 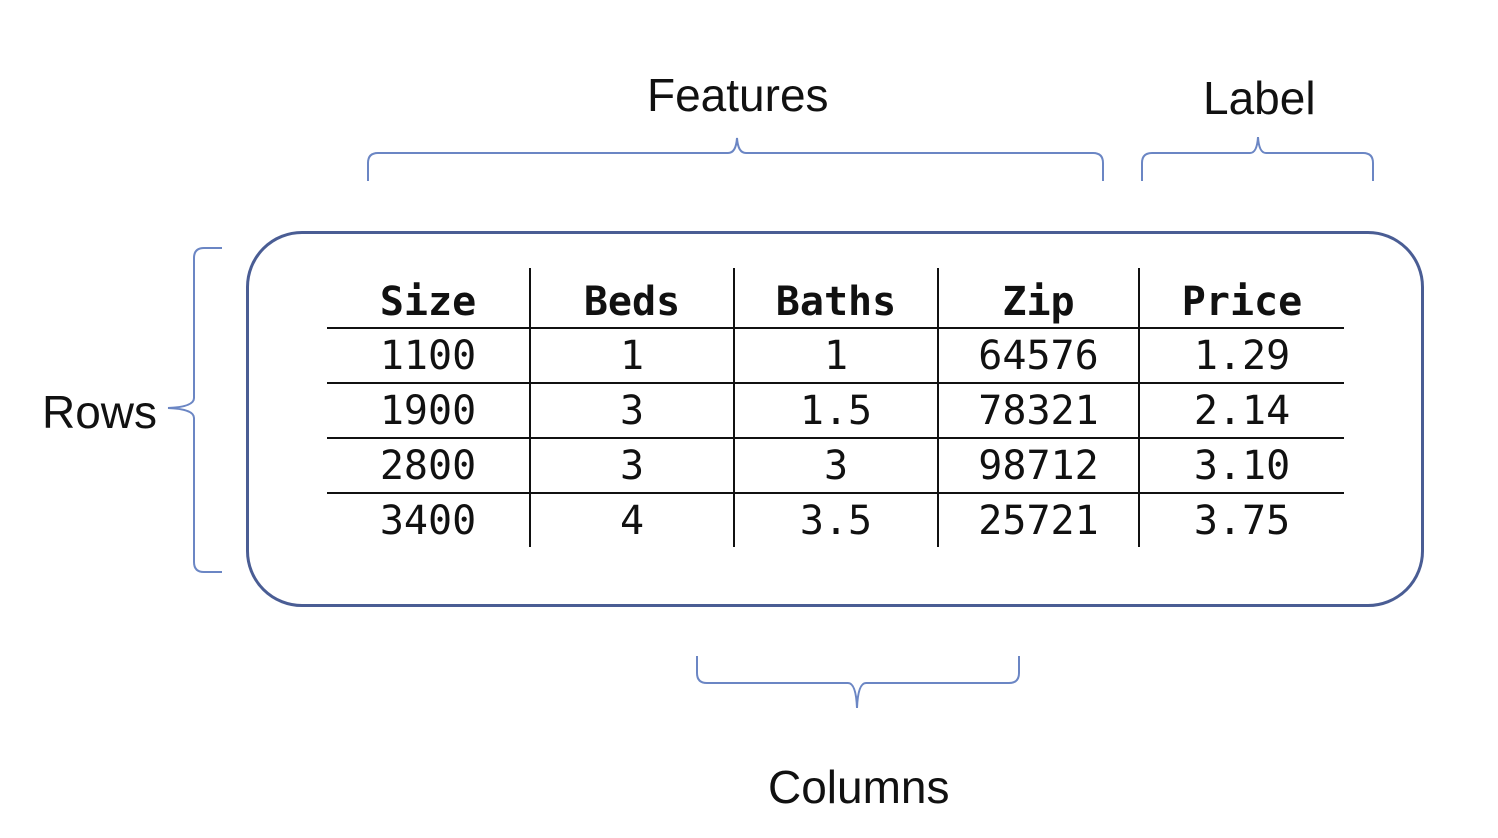 What do you see at coordinates (1241, 298) in the screenshot?
I see `column-header-price: Price` at bounding box center [1241, 298].